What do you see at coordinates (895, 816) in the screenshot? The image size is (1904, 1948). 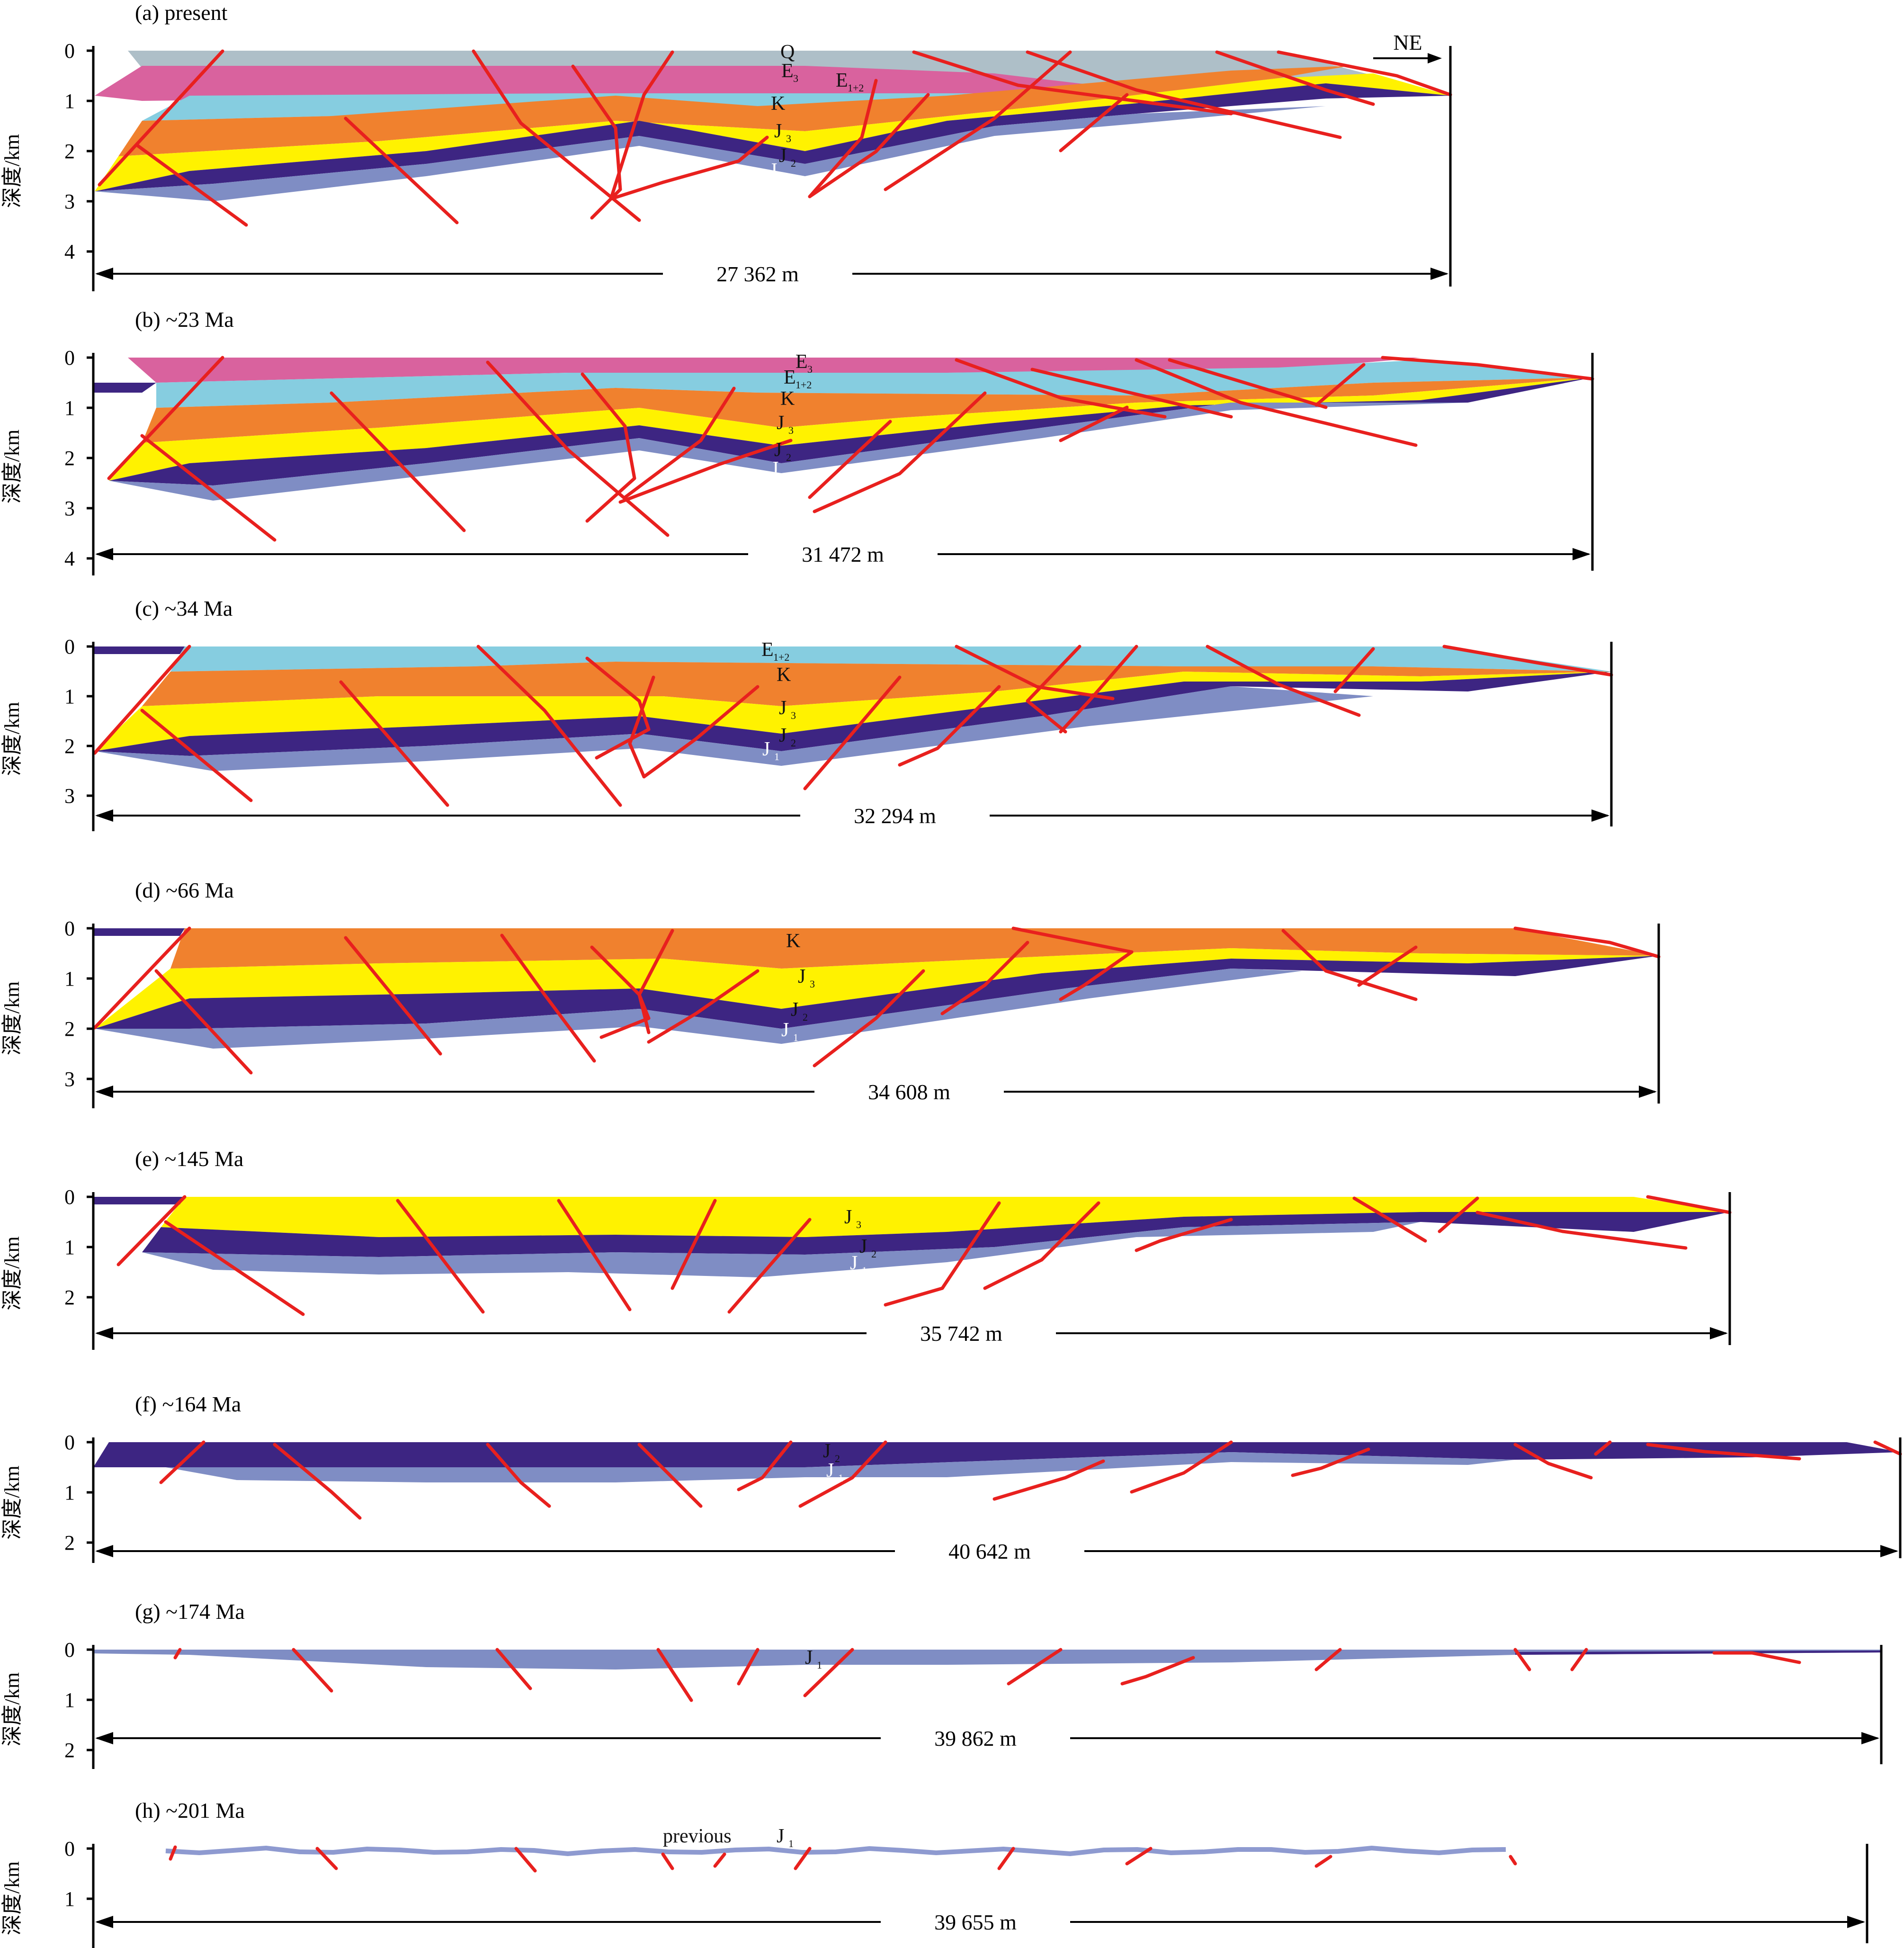 I see `section-width-label: 32 294 m` at bounding box center [895, 816].